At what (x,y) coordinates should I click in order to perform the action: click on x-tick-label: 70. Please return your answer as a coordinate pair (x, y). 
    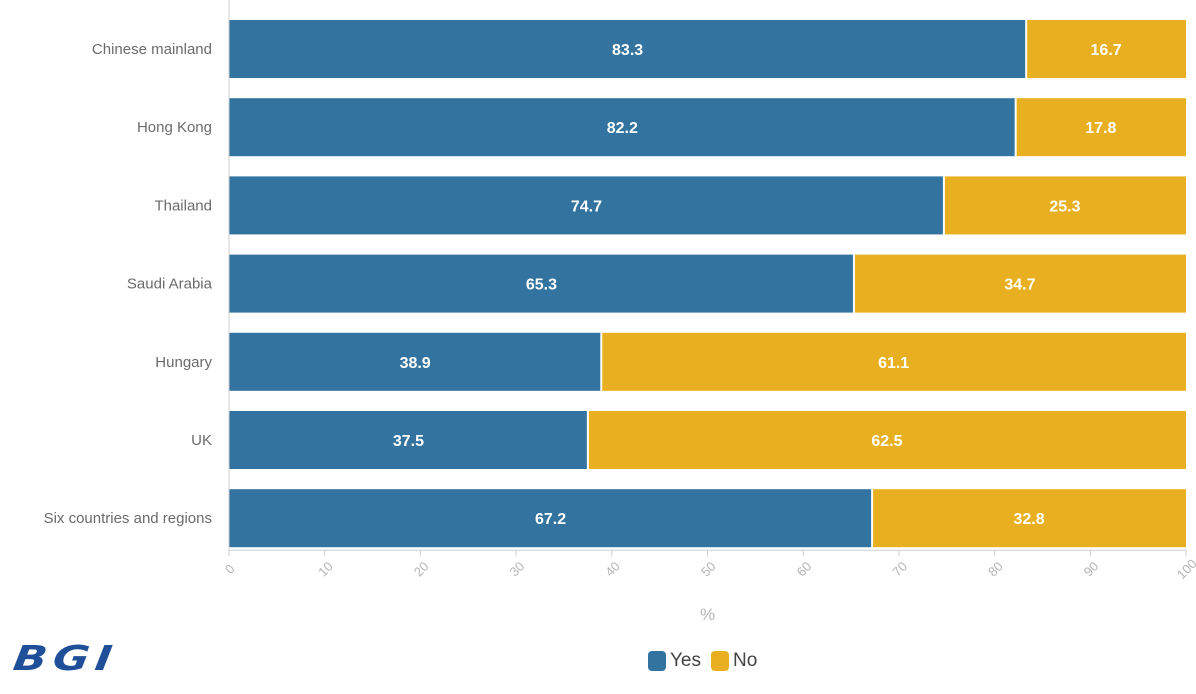
    Looking at the image, I should click on (899, 569).